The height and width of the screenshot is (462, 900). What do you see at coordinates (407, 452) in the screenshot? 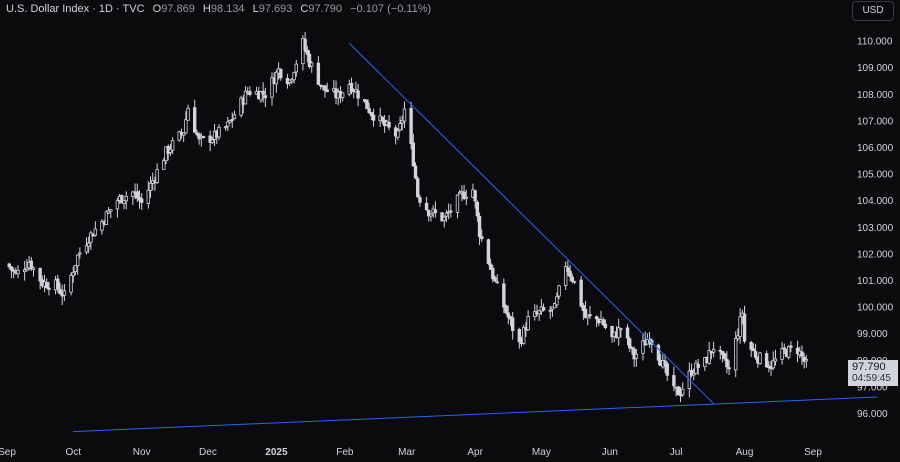
I see `x-tick-label: Mar` at bounding box center [407, 452].